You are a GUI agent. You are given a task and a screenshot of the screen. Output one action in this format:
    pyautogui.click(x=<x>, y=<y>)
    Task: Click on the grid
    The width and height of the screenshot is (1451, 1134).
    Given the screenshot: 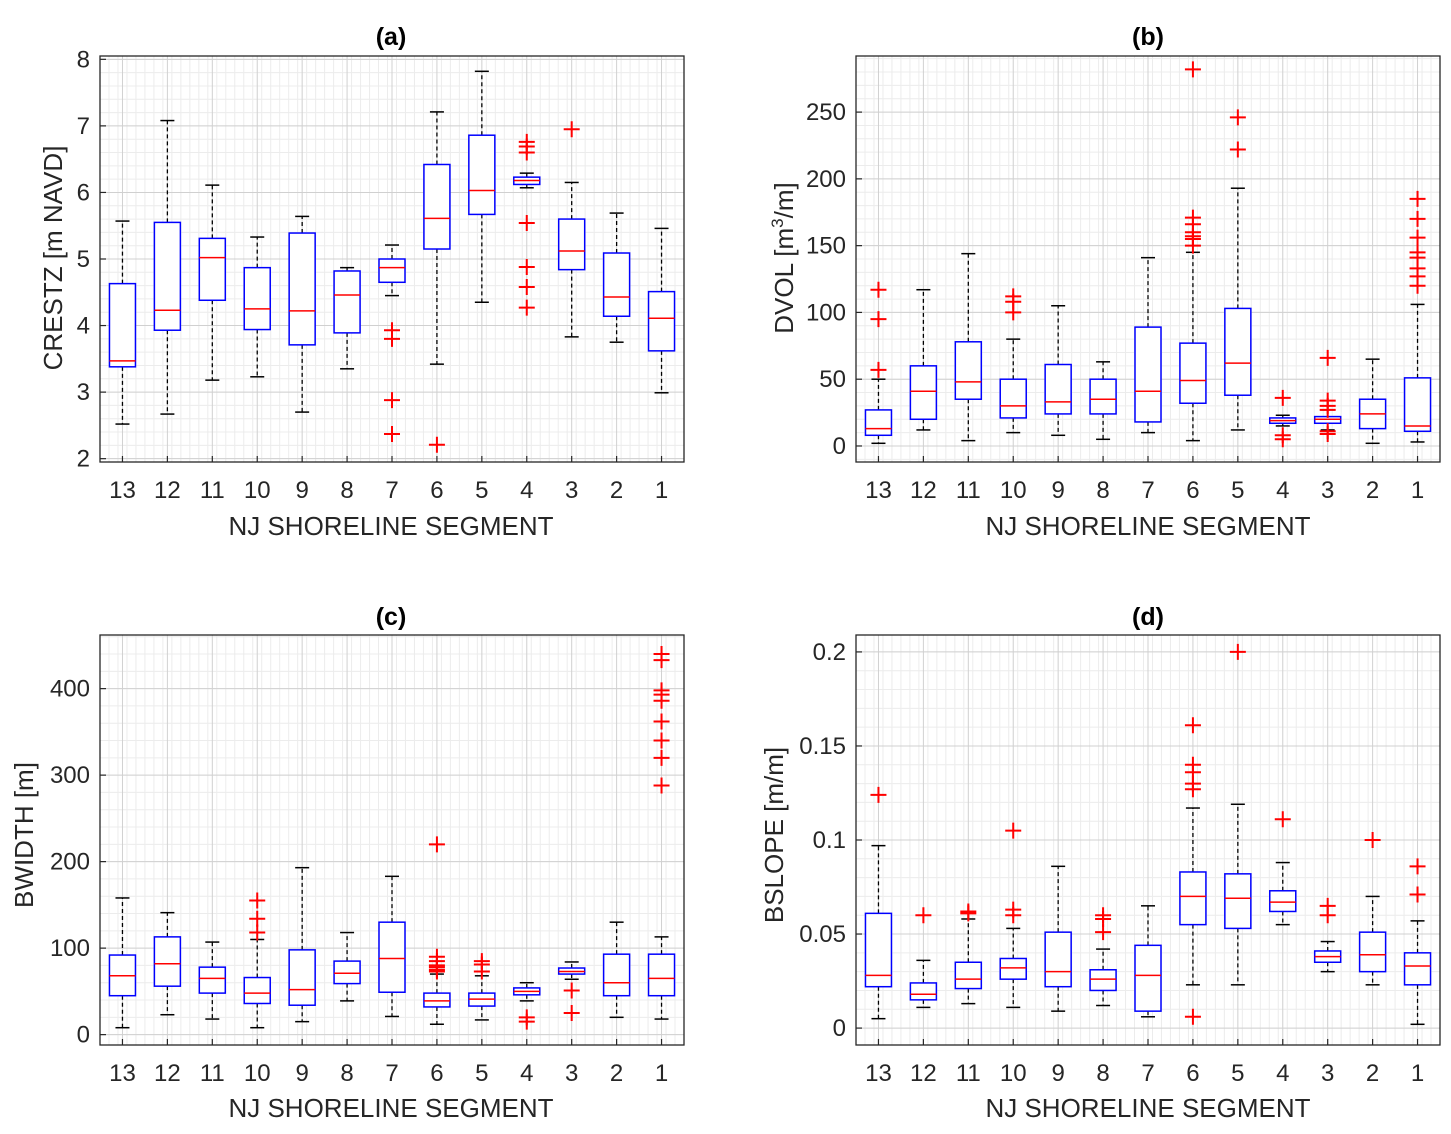 What is the action you would take?
    pyautogui.click(x=392, y=840)
    